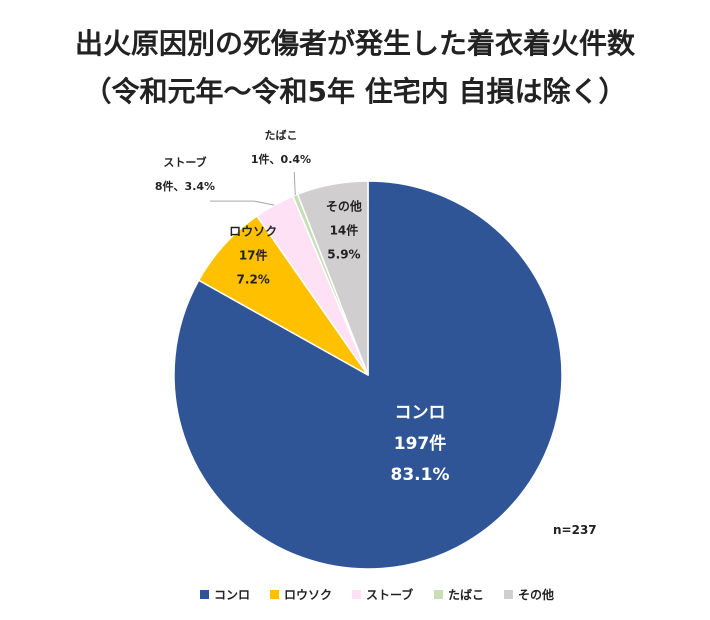 The width and height of the screenshot is (710, 620). Describe the element at coordinates (536, 594) in the screenshot. I see `legend-label-4: その他` at that location.